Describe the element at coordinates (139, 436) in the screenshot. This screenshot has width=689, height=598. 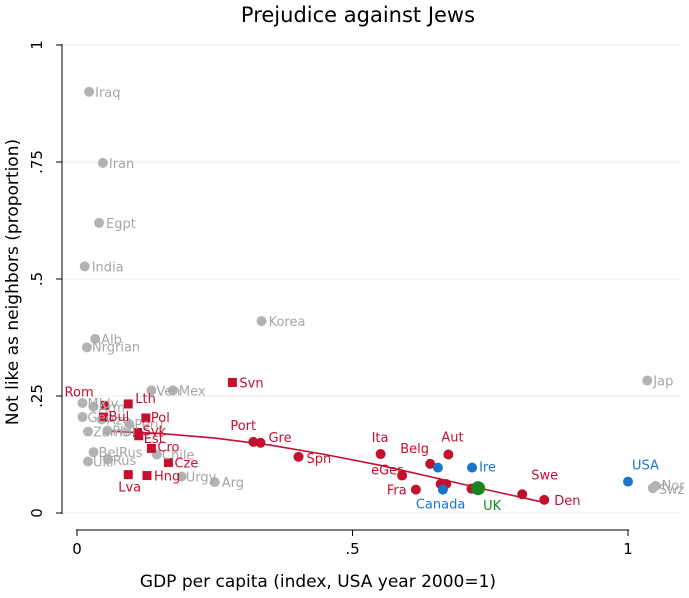
I see `data-point-est` at that location.